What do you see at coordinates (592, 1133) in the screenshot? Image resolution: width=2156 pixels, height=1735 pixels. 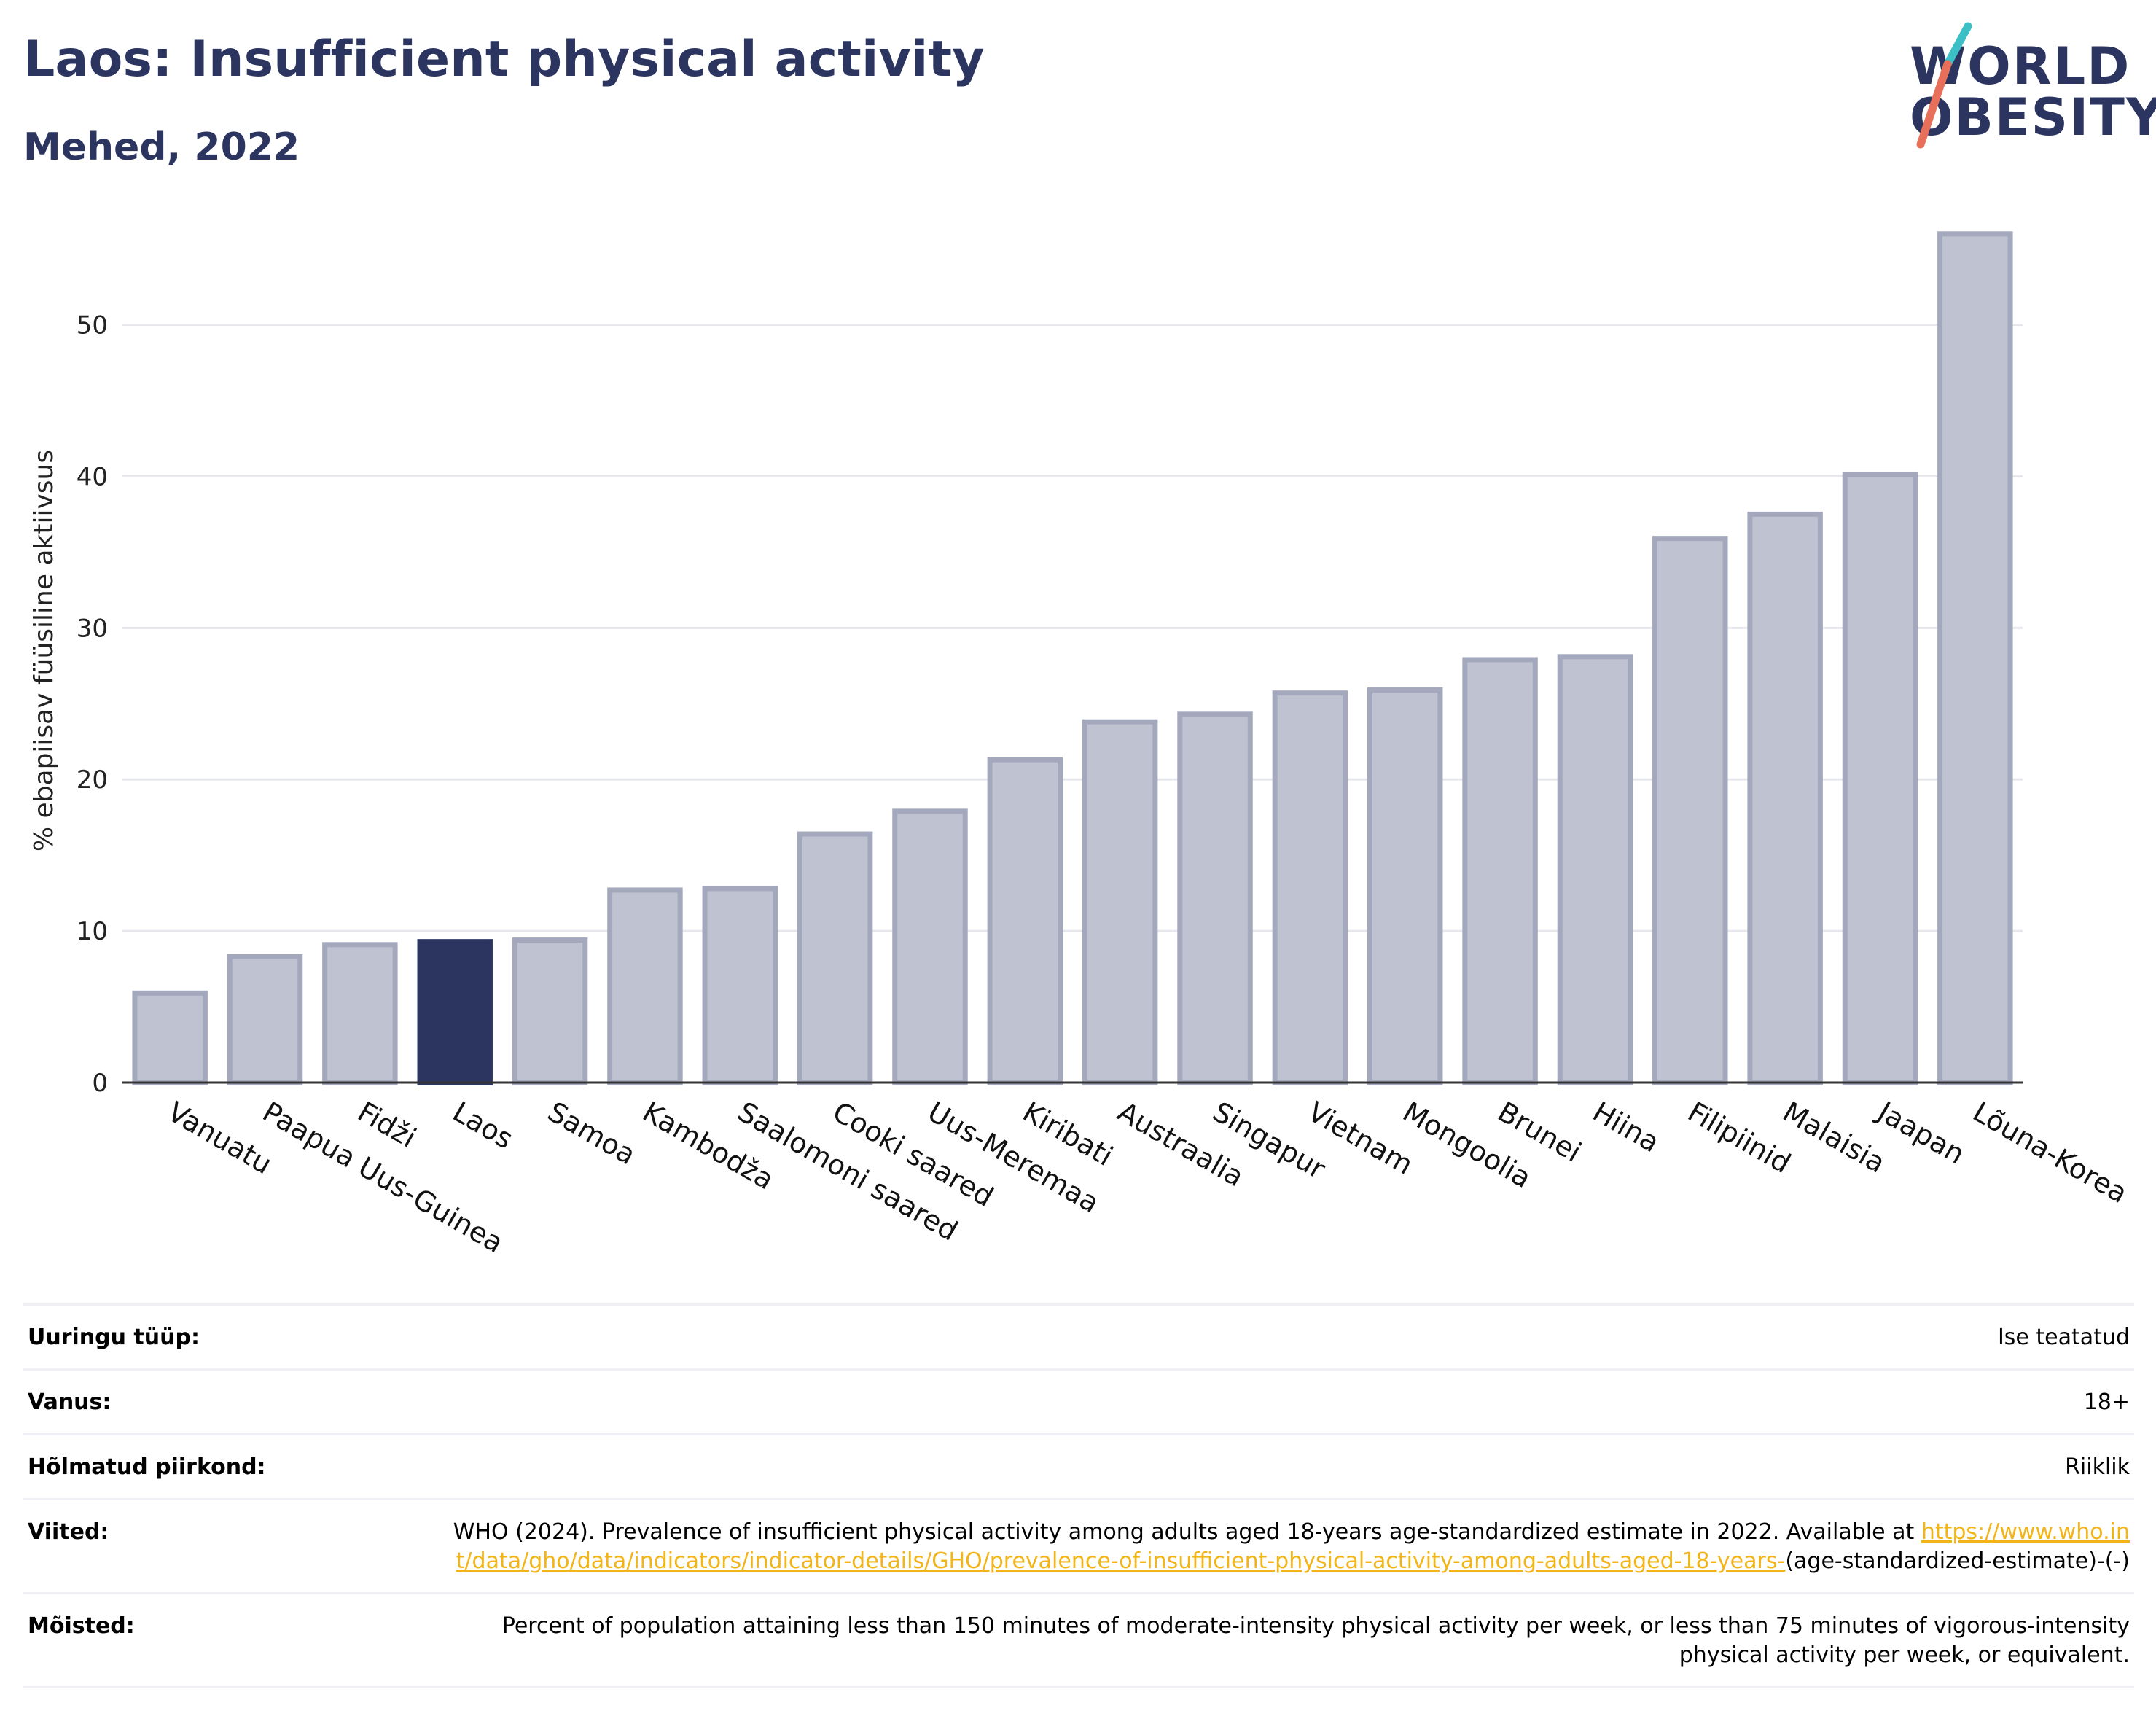 I see `x-tick-label: Samoa` at bounding box center [592, 1133].